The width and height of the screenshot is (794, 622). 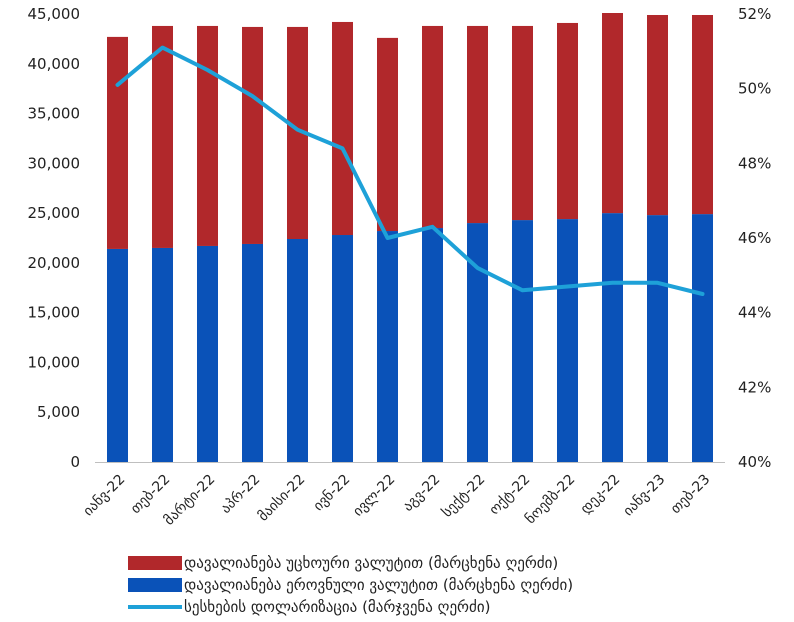 I want to click on x-tick-label: სექტ-22, so click(x=463, y=496).